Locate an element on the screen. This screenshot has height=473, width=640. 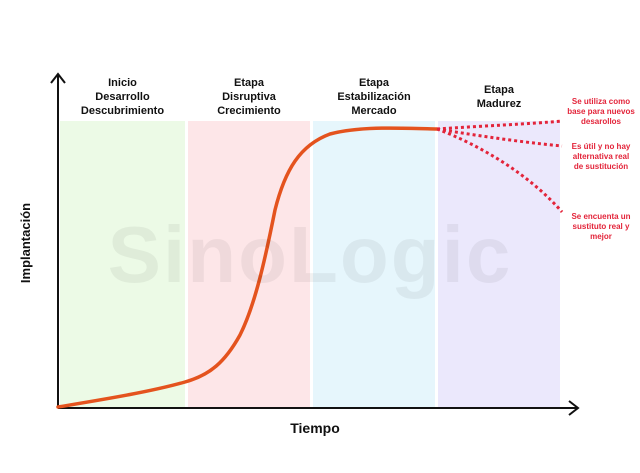
stage-label-estabilizacion: Etapa Estabilización Mercado is located at coordinates (374, 97).